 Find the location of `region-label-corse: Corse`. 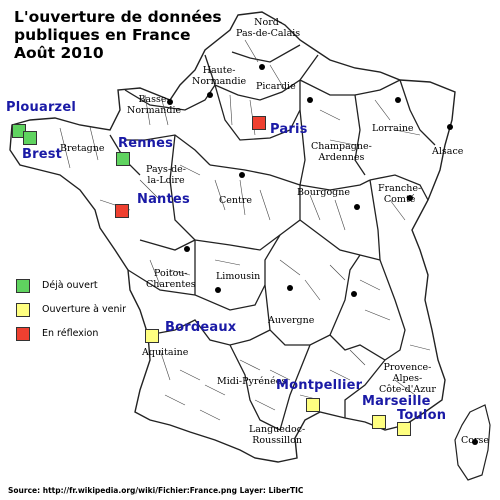

region-label-corse: Corse is located at coordinates (475, 440).